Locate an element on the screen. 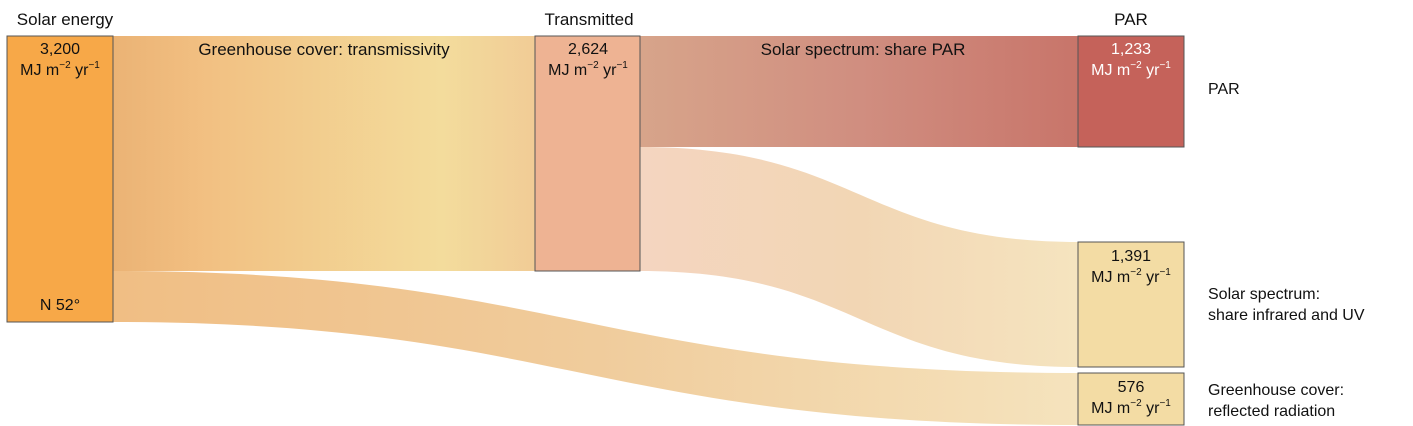 The image size is (1413, 426). reflected-value: 576 is located at coordinates (1131, 387).